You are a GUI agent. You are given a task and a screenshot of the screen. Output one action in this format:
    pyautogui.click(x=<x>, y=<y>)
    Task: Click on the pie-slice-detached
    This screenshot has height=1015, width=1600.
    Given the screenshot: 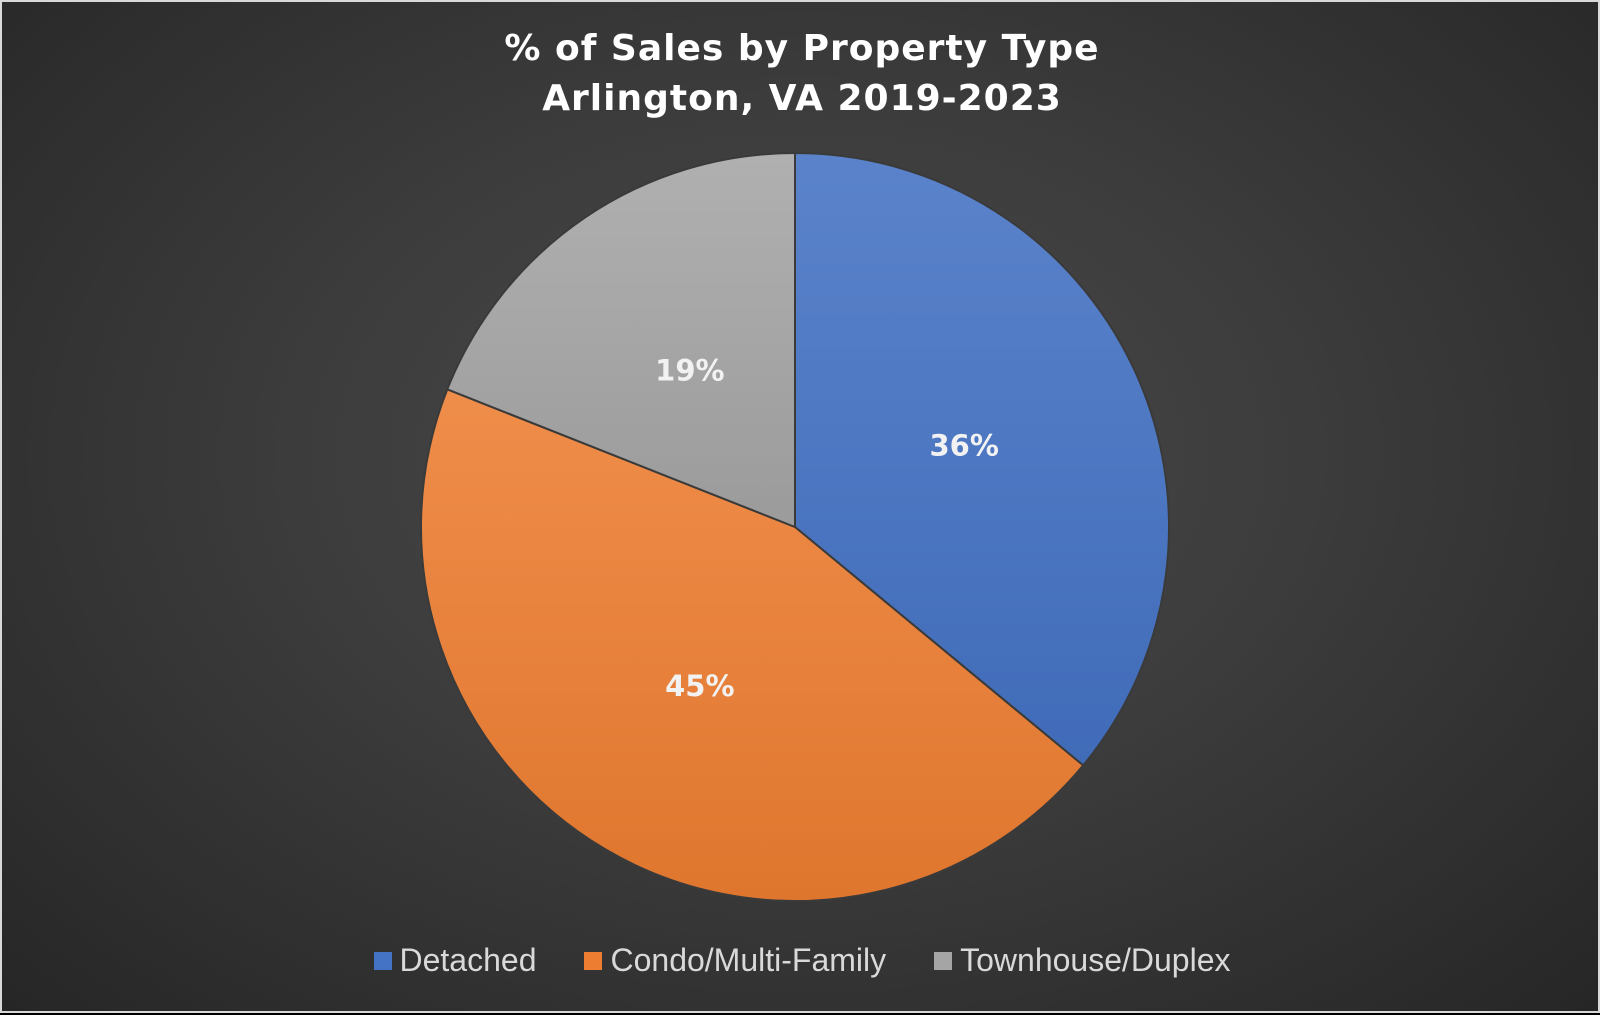 What is the action you would take?
    pyautogui.click(x=982, y=459)
    